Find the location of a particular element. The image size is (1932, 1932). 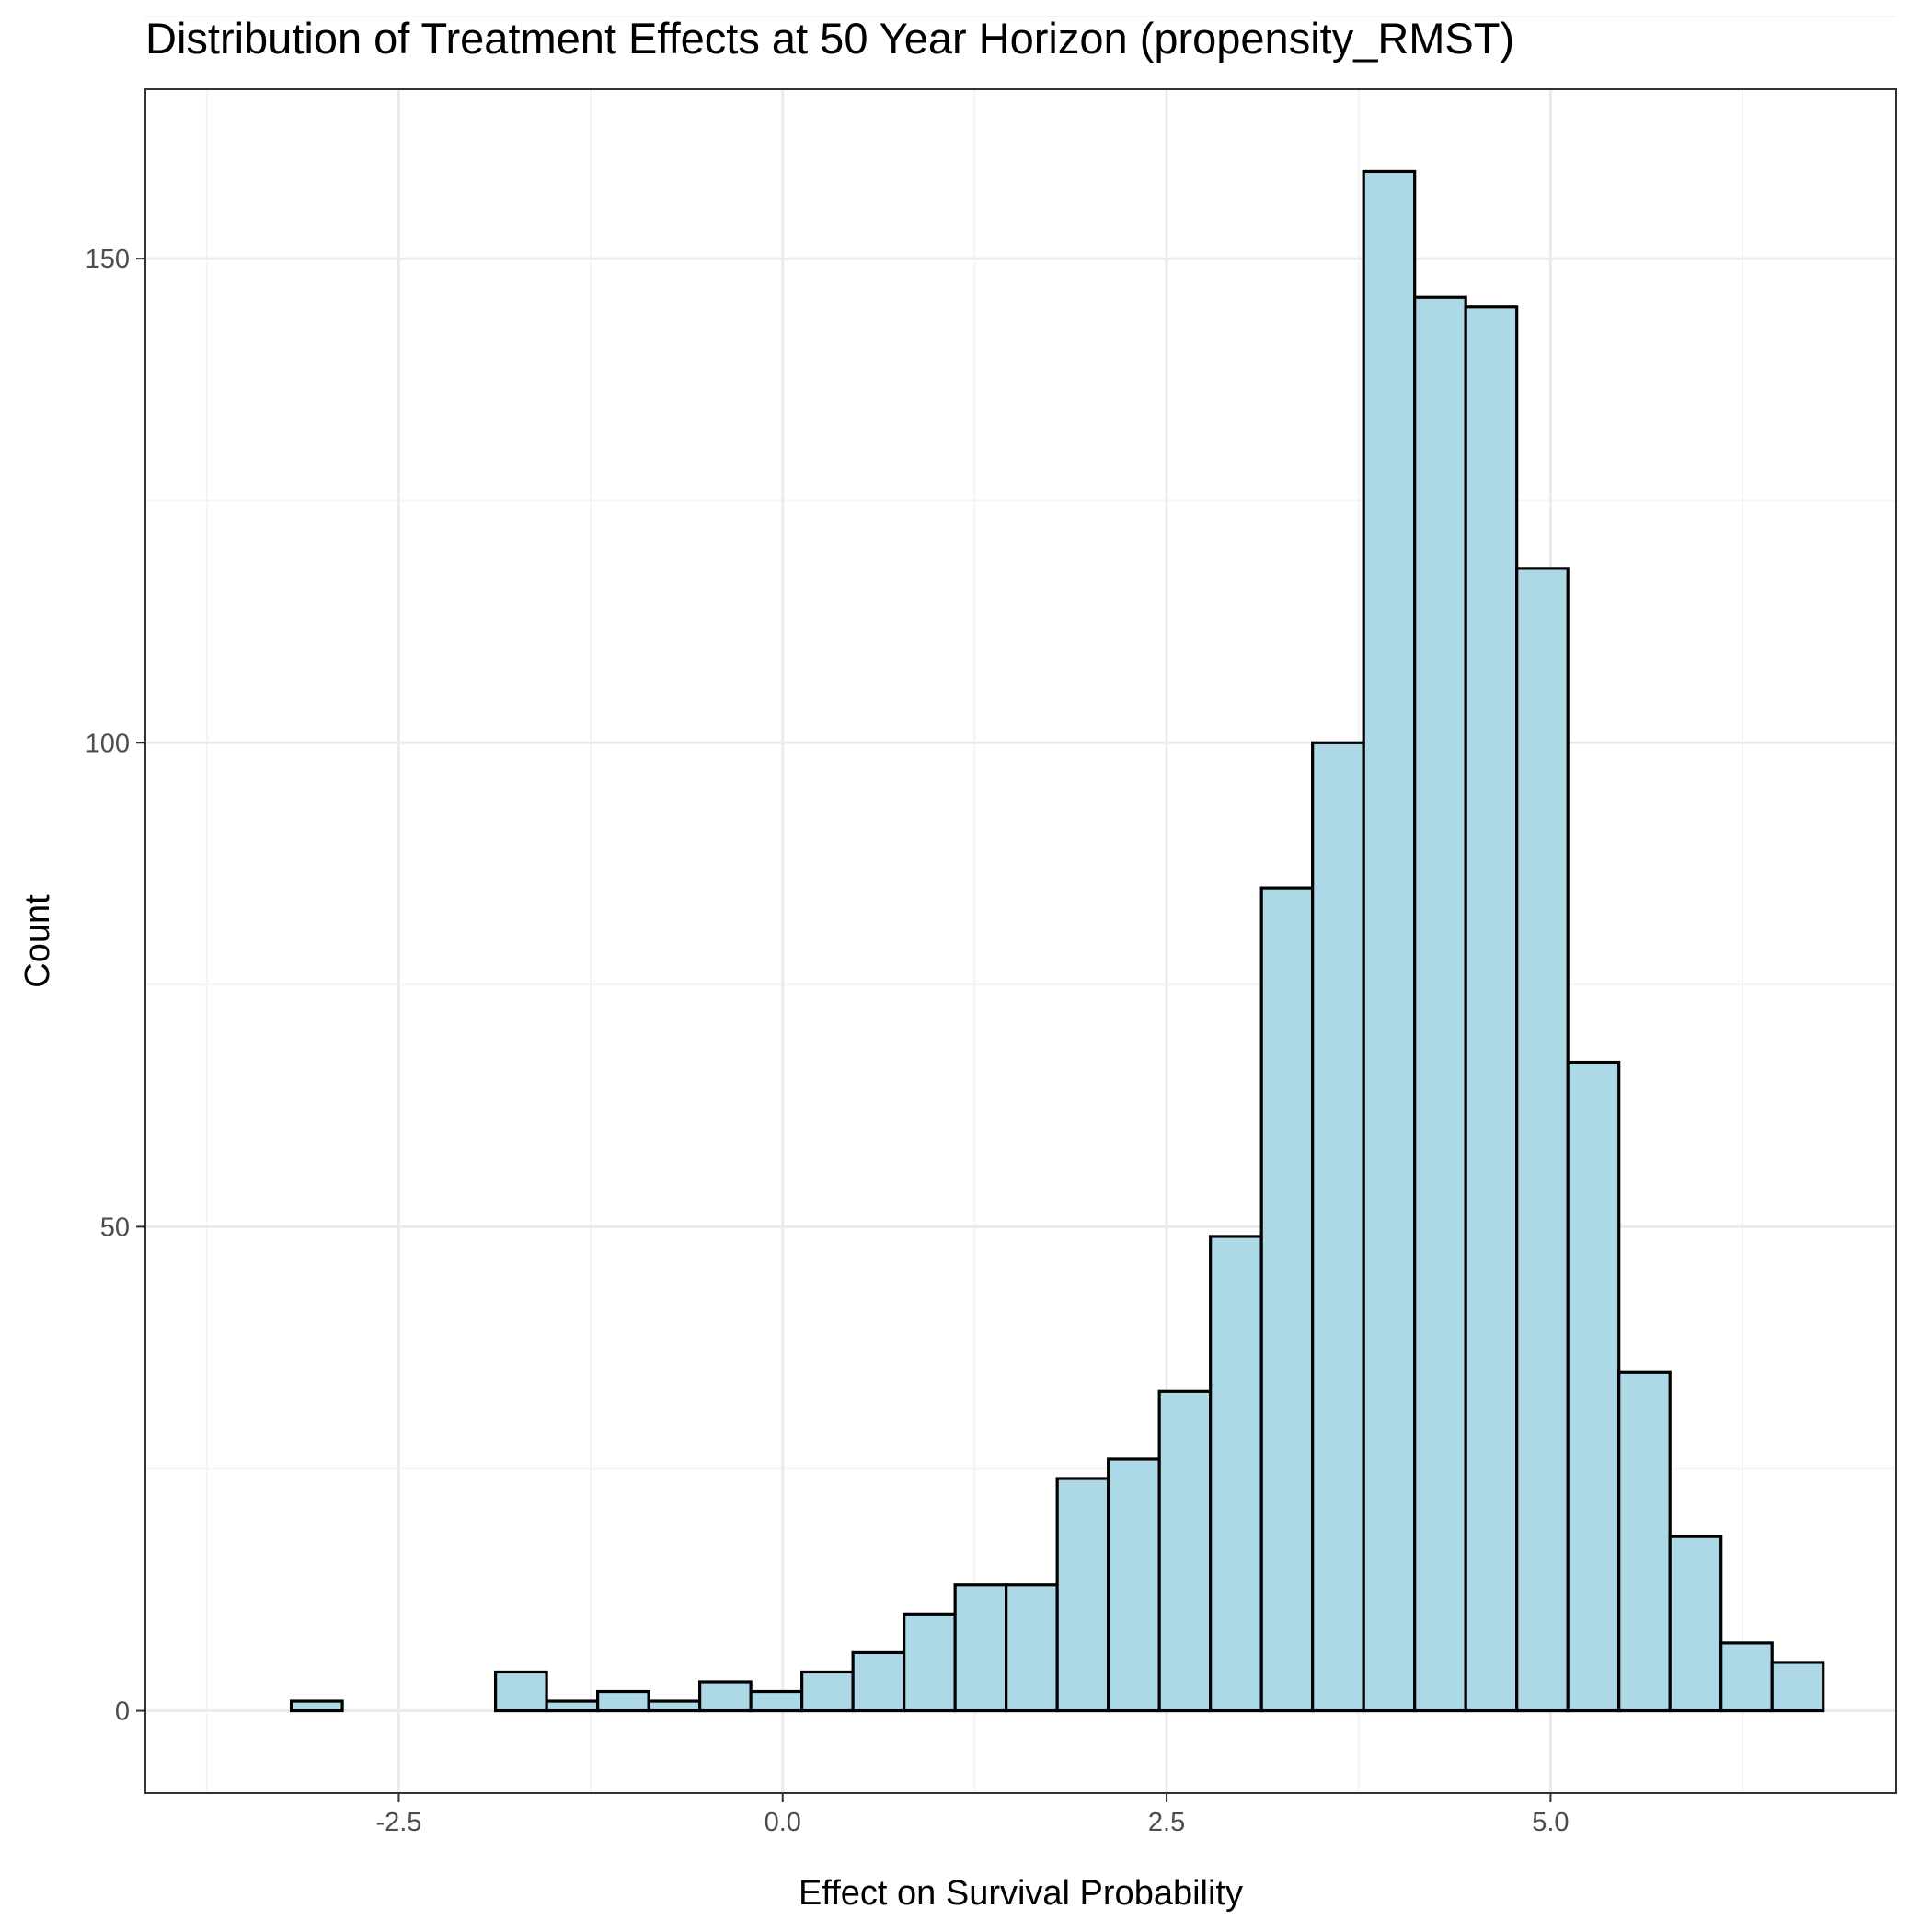

y-tick-label: 50 is located at coordinates (115, 1227).